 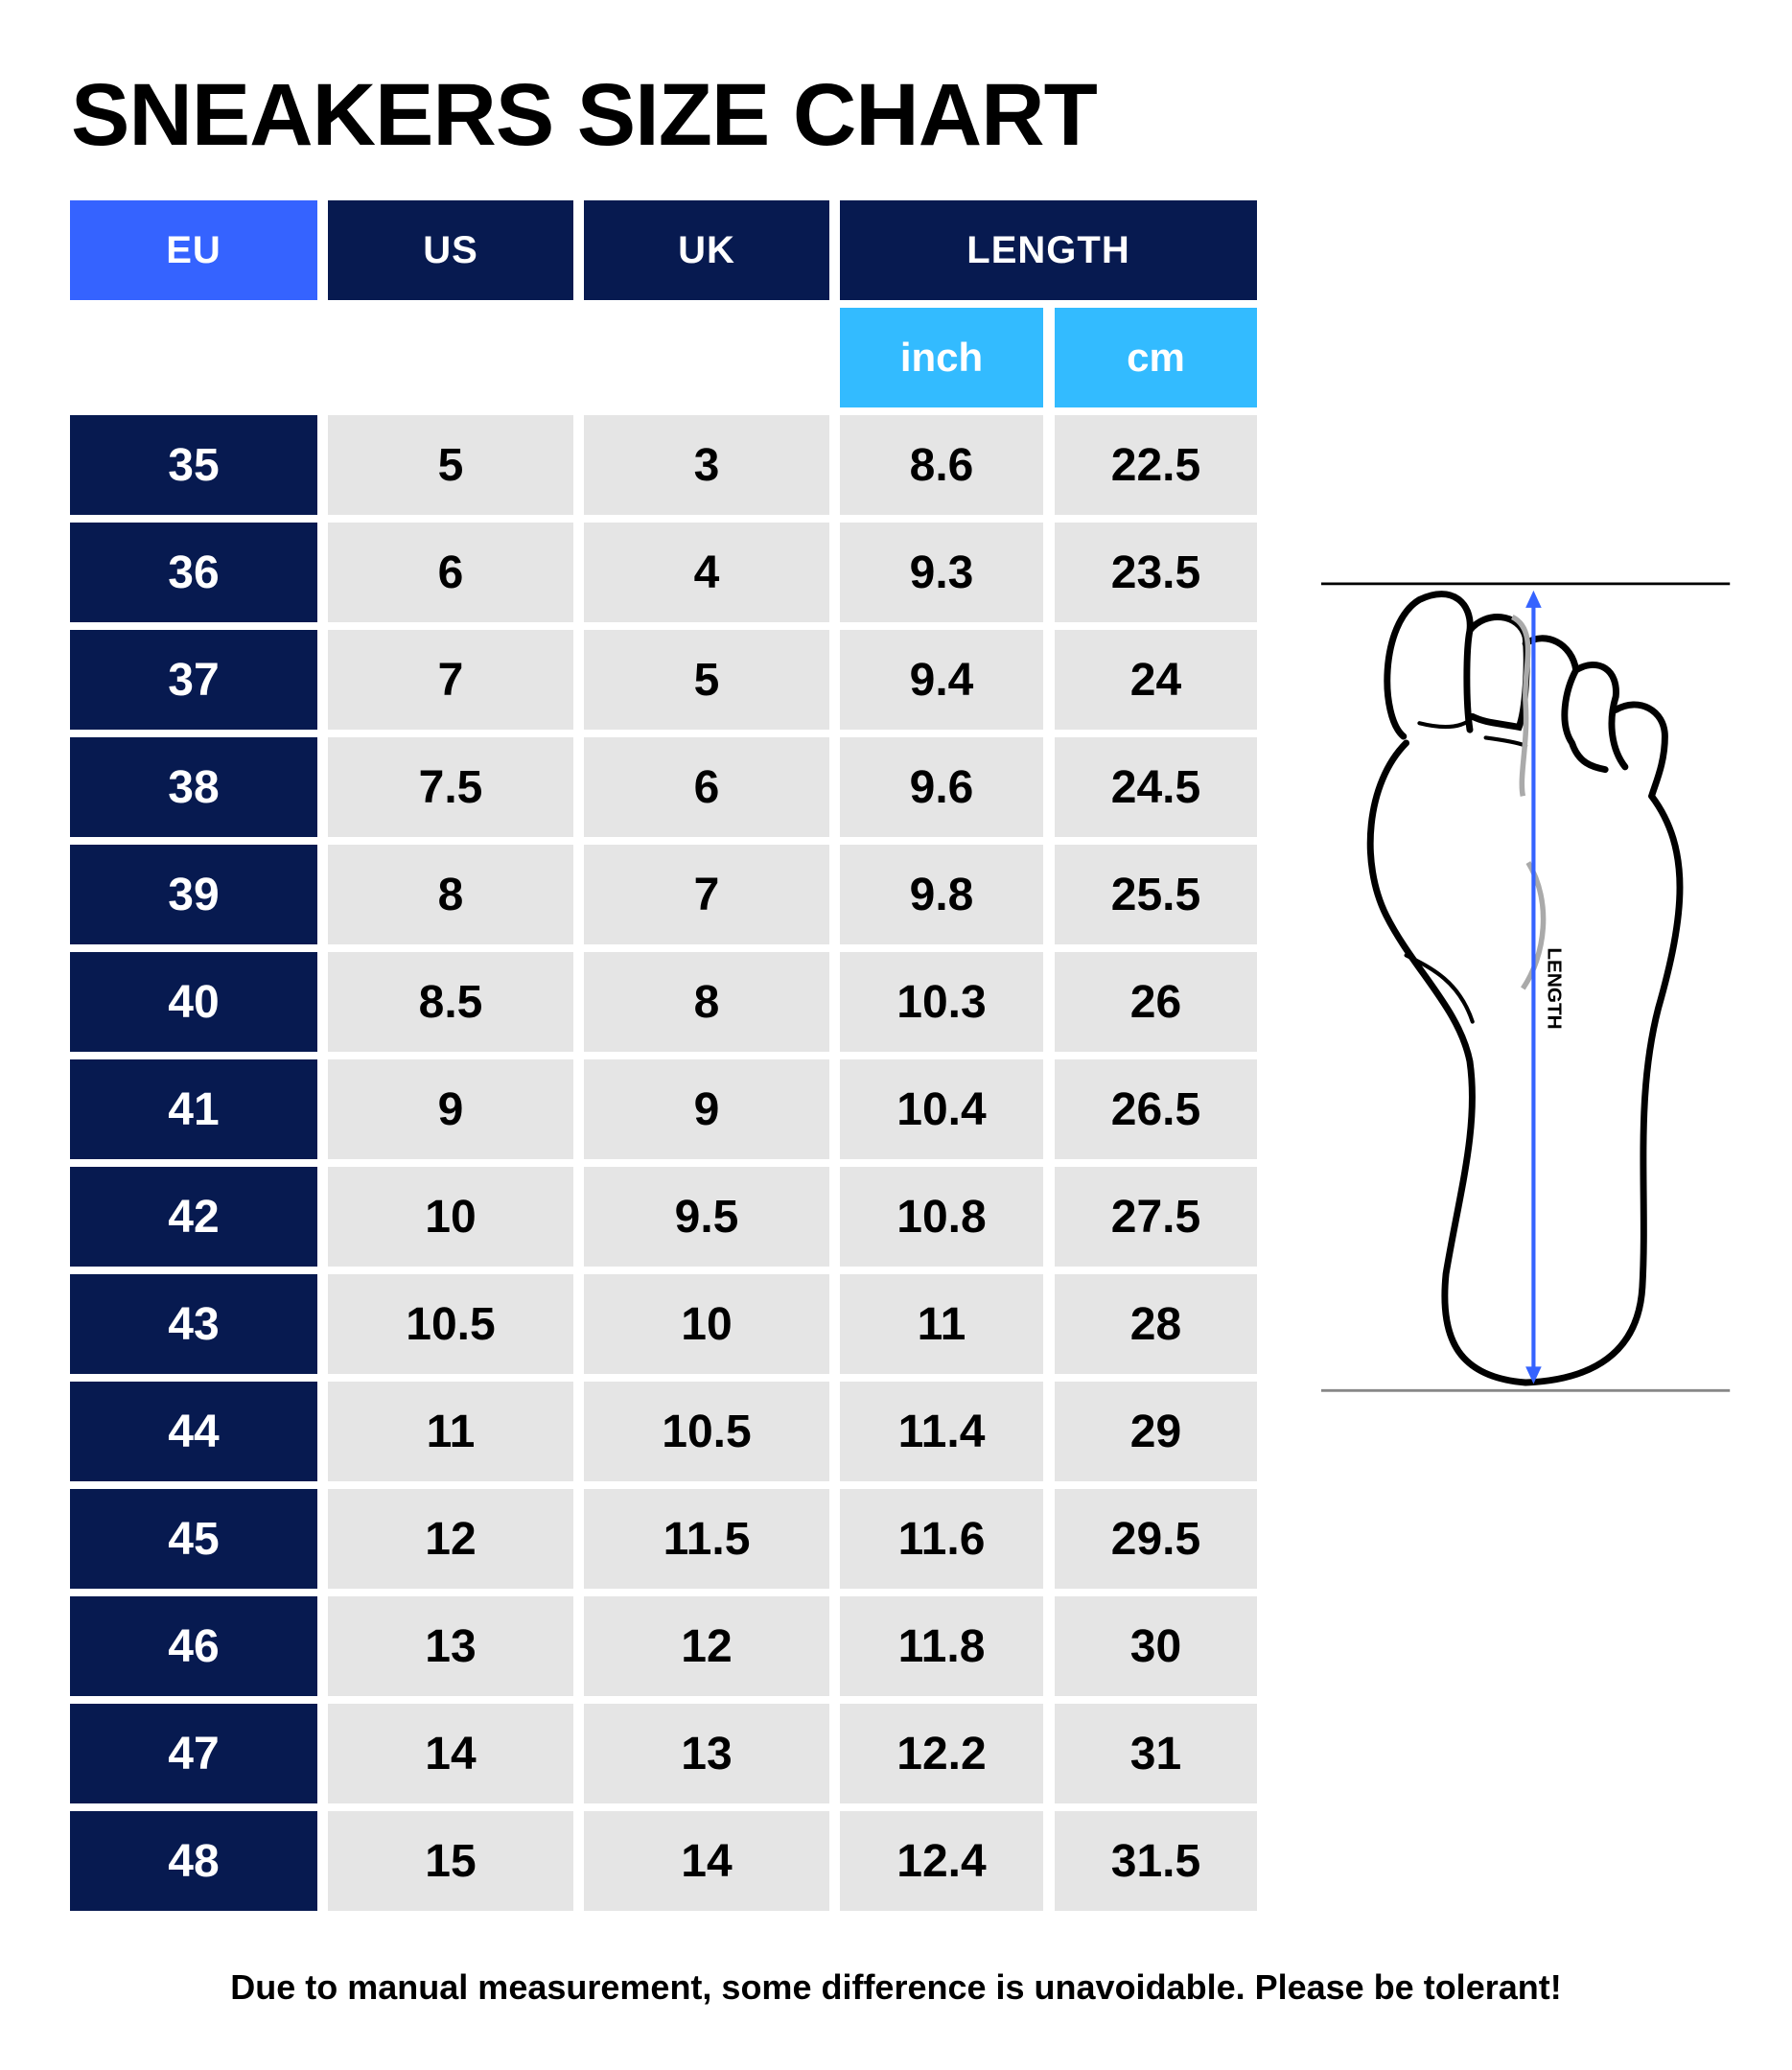 I want to click on table-cell-us: 14, so click(x=450, y=1753).